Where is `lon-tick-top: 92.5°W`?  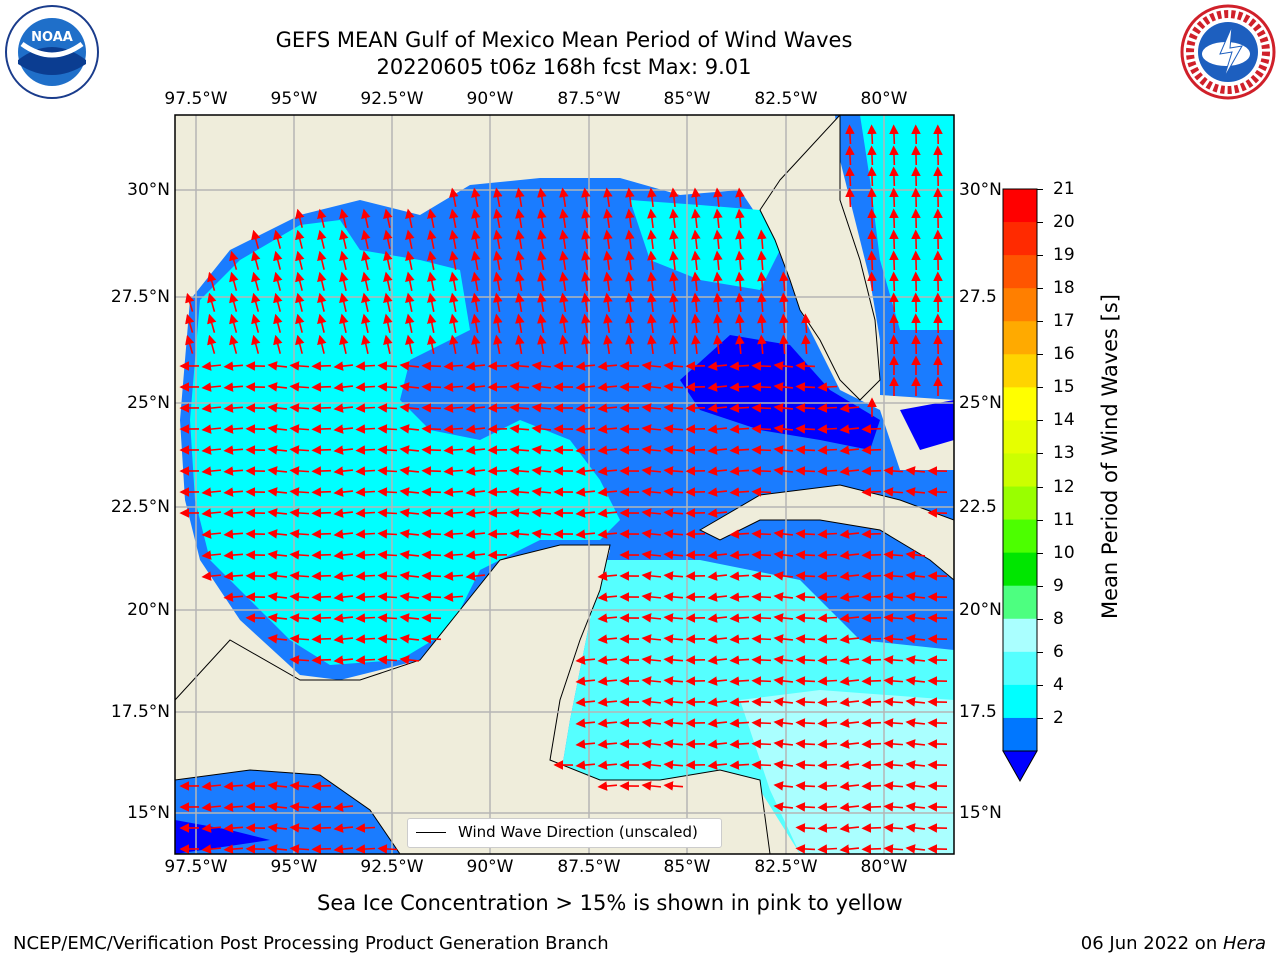 lon-tick-top: 92.5°W is located at coordinates (392, 99).